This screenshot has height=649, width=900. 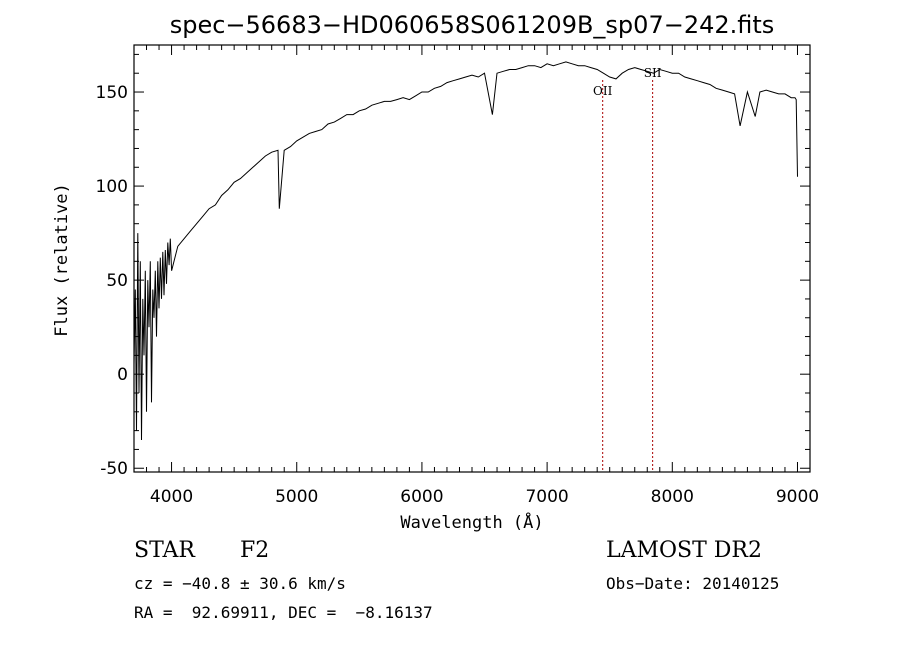 What do you see at coordinates (164, 550) in the screenshot?
I see `object-class: STAR` at bounding box center [164, 550].